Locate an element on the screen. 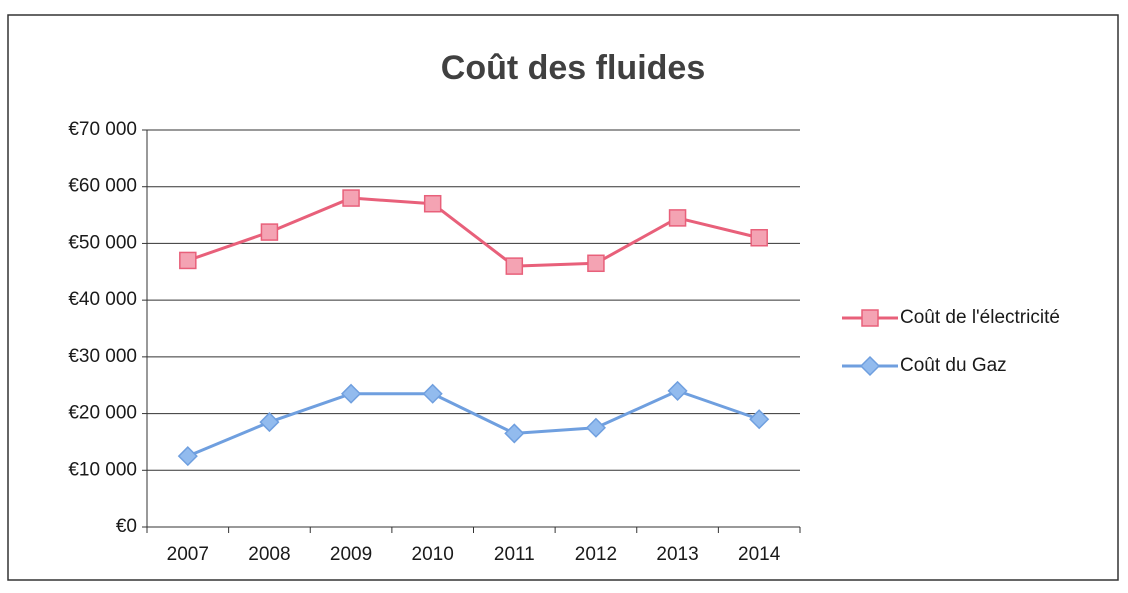 The height and width of the screenshot is (593, 1128). x-tick-label: 2014 is located at coordinates (759, 554).